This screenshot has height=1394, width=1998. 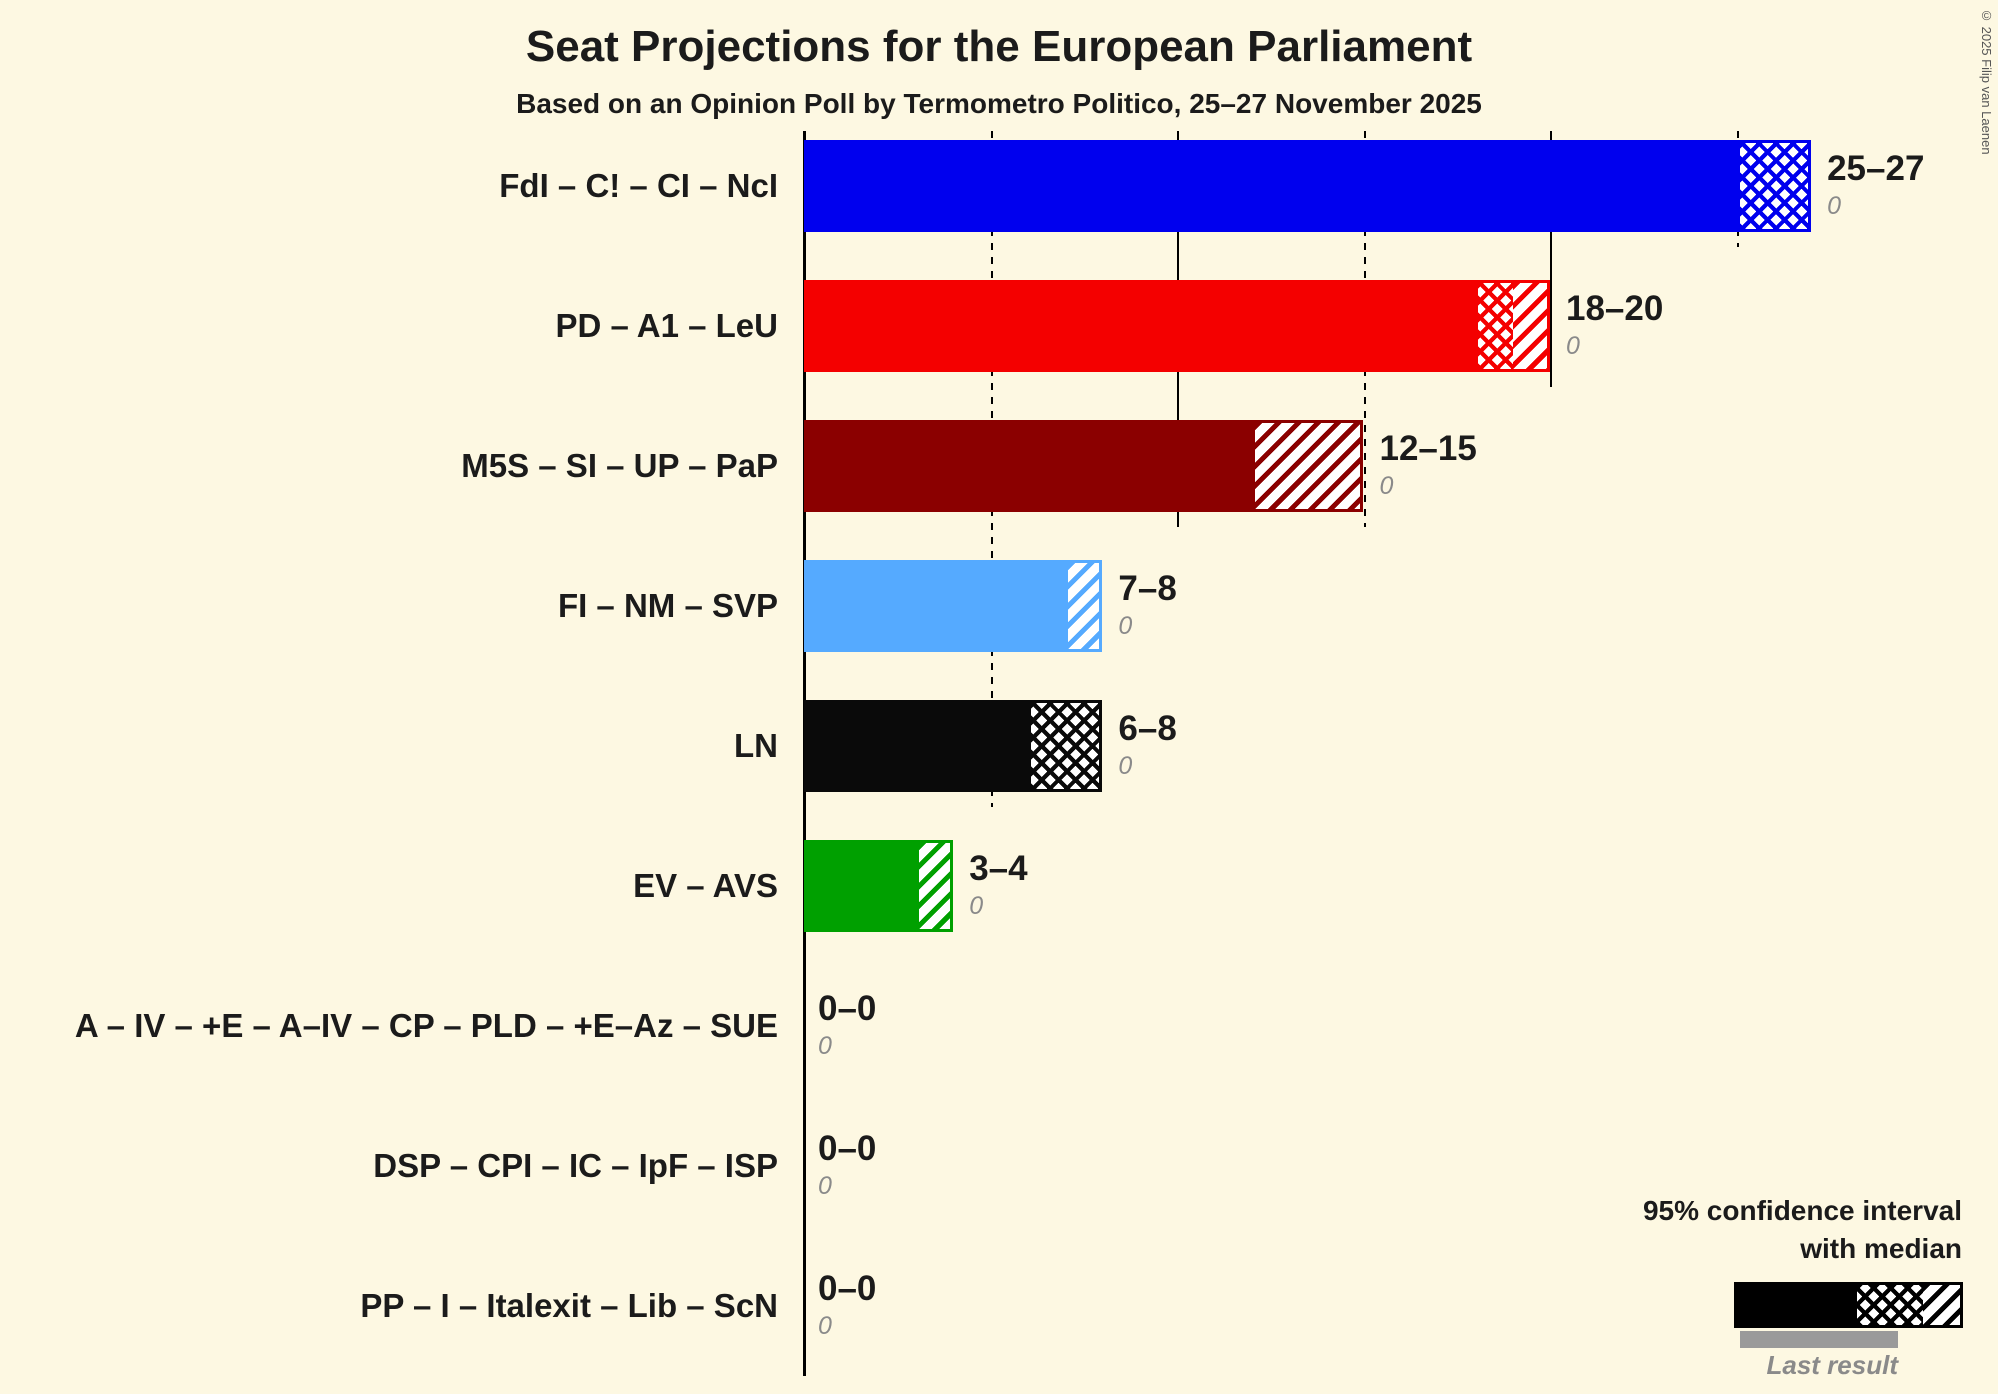 I want to click on legend-last-result-label: Last result, so click(x=1832, y=1365).